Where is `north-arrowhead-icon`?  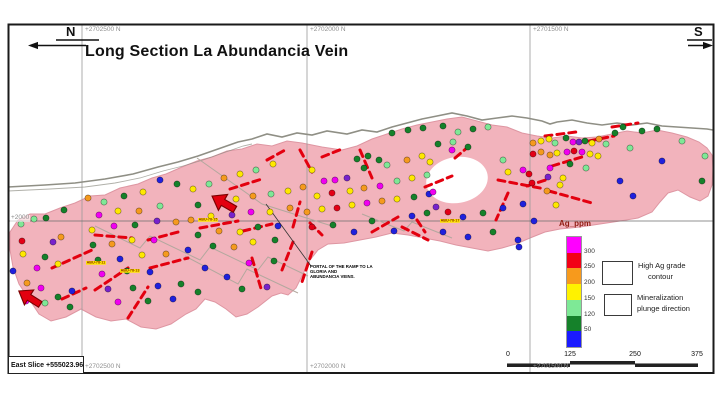
north-arrowhead-icon is located at coordinates (33, 45).